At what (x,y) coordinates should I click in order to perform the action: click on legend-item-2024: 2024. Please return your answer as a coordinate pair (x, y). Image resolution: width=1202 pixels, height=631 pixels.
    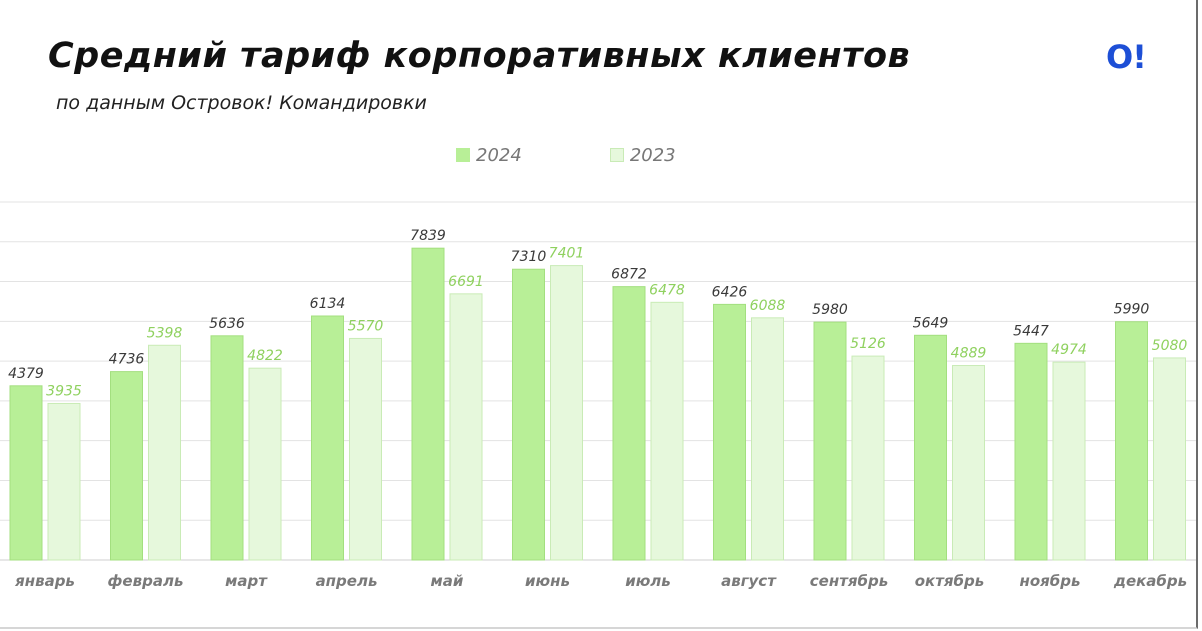
    Looking at the image, I should click on (489, 155).